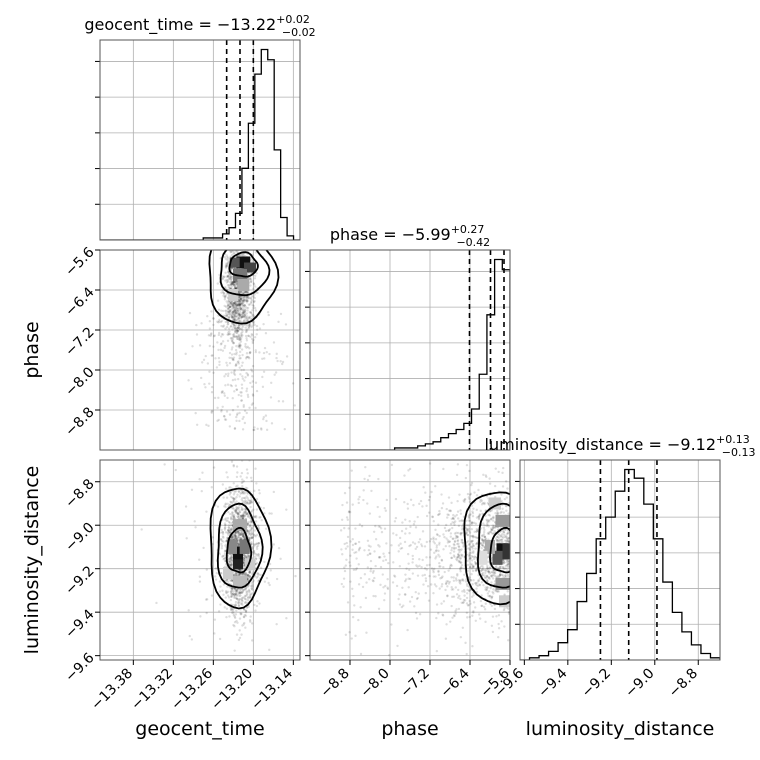 The height and width of the screenshot is (760, 760). I want to click on xlabel-phase: phase, so click(409, 729).